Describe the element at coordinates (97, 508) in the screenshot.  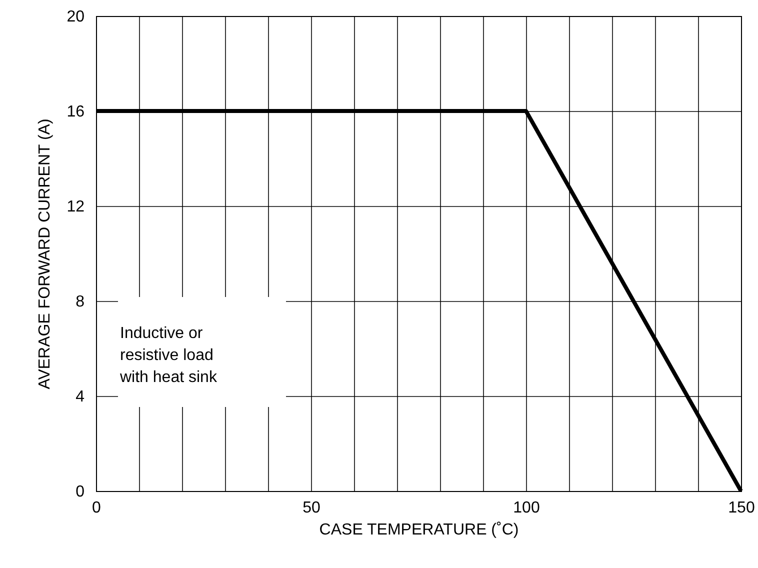
I see `x-tick-label: 0` at that location.